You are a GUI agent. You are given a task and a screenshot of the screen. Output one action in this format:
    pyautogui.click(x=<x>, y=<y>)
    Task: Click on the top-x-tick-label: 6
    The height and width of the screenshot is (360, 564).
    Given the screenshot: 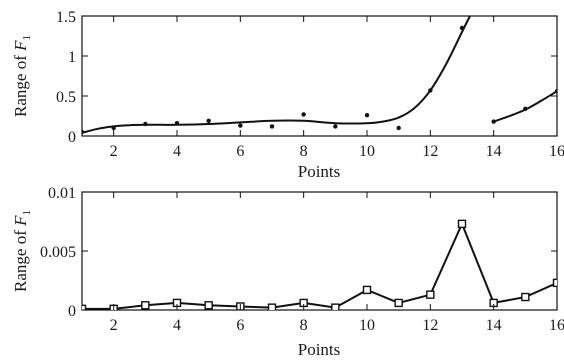 What is the action you would take?
    pyautogui.click(x=240, y=151)
    